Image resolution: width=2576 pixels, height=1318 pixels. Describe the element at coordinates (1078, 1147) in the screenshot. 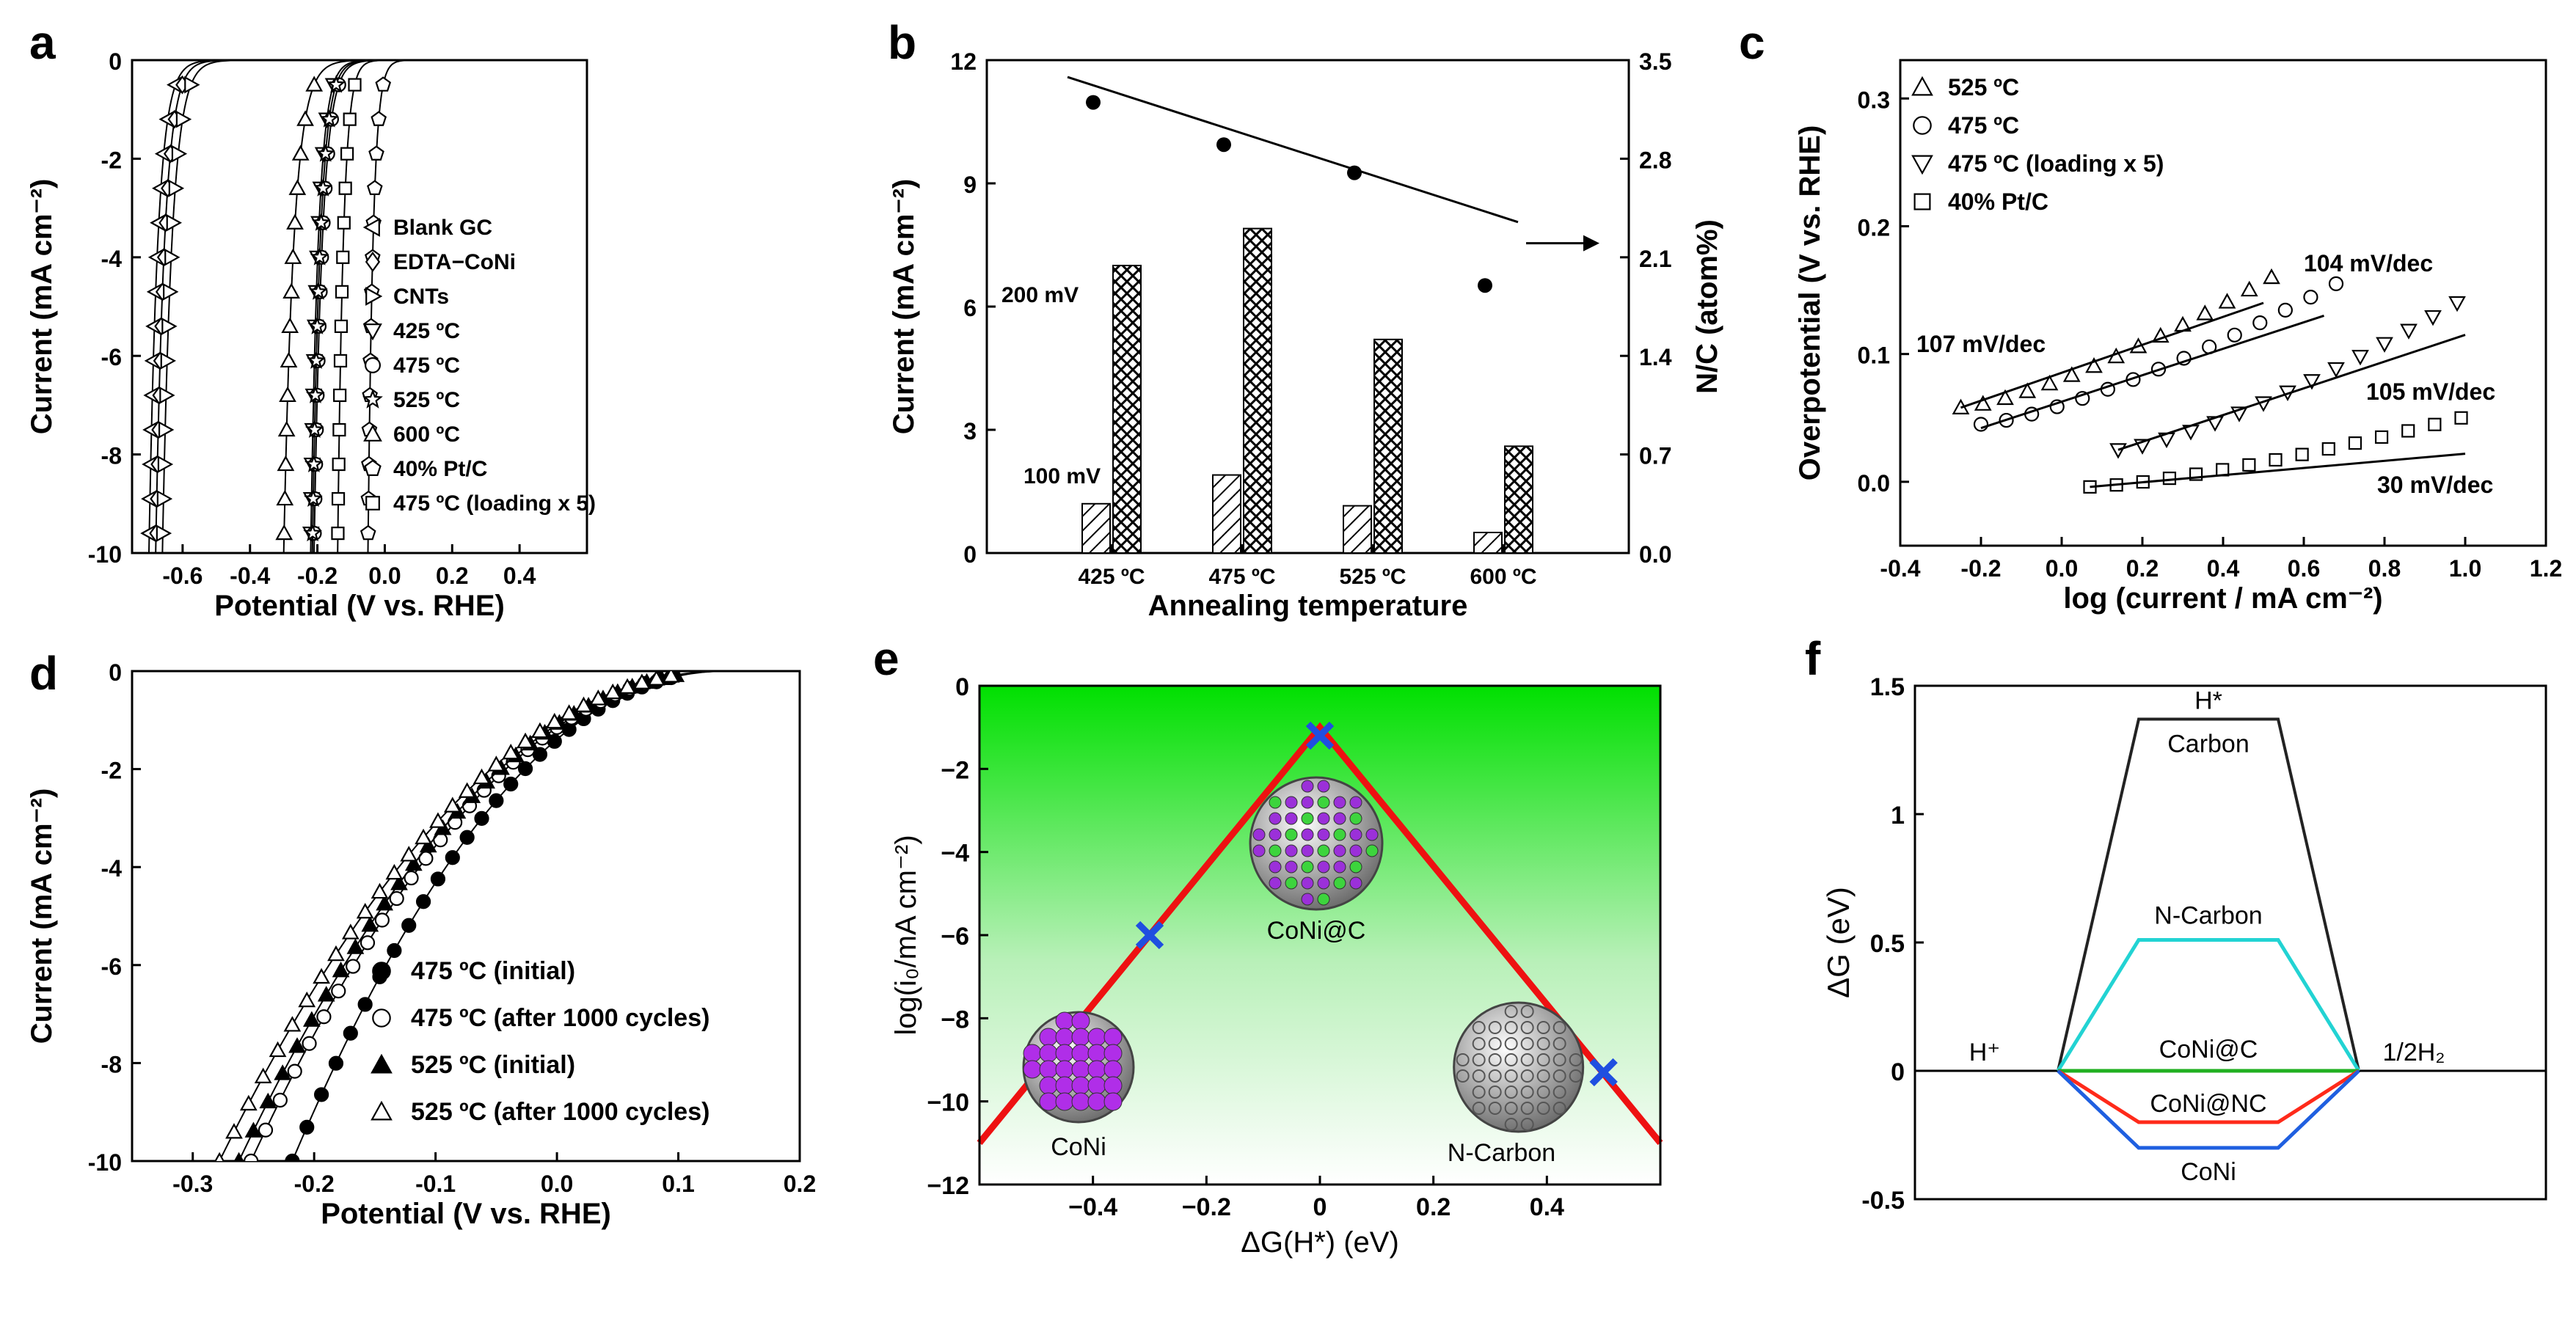

I see `panel-e-label-coni: CoNi` at that location.